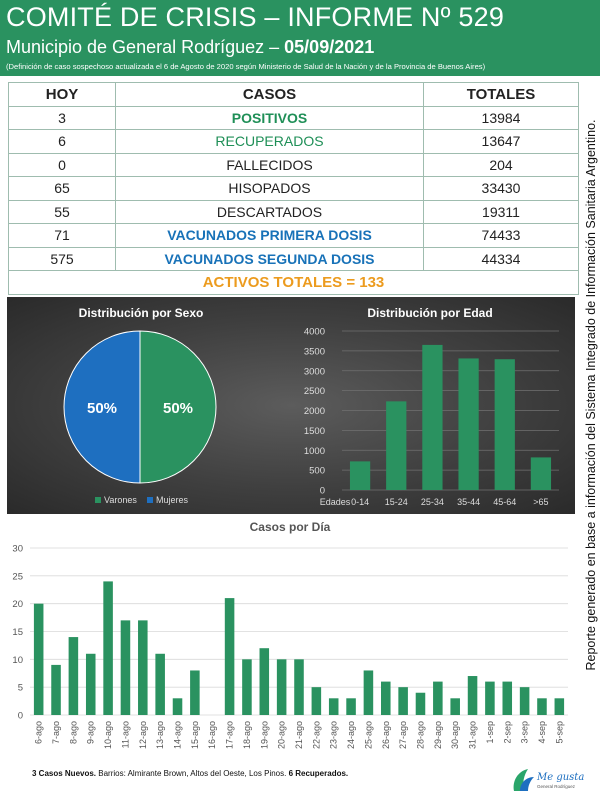 The height and width of the screenshot is (800, 600). I want to click on row-vacunados-primera: 71 VACUNADOS PRIMERA DOSIS 74433, so click(293, 235).